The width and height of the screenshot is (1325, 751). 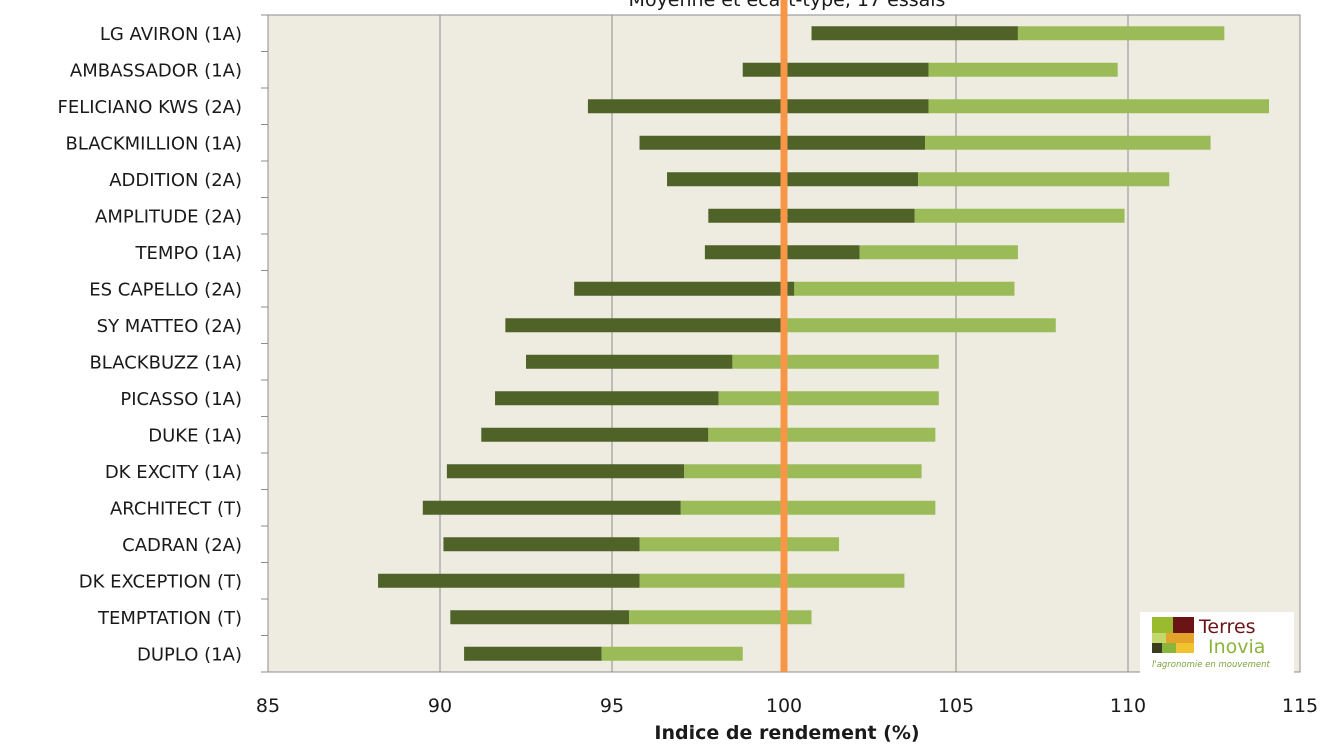 What do you see at coordinates (156, 70) in the screenshot?
I see `category-label: AMBASSADOR (1A)` at bounding box center [156, 70].